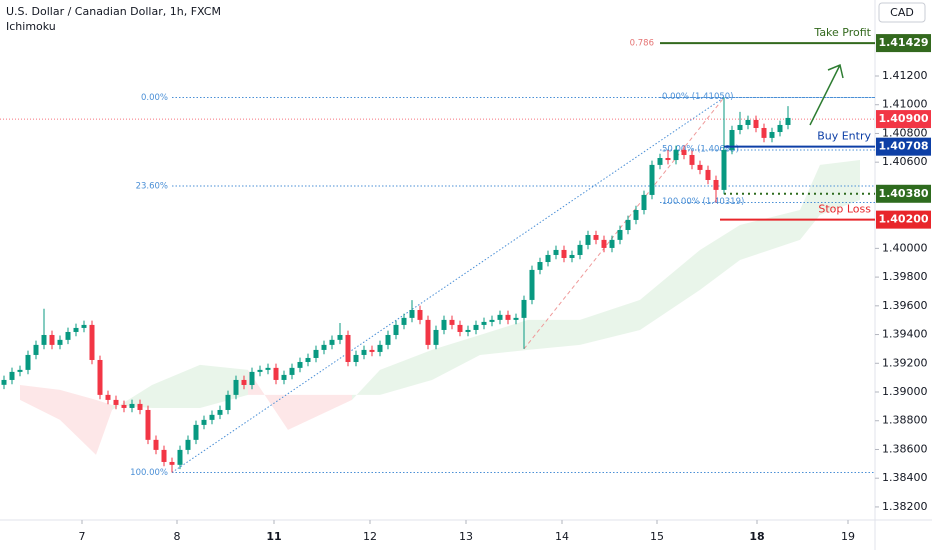 The image size is (932, 550). Describe the element at coordinates (154, 98) in the screenshot. I see `fib-label: 0.00%` at that location.